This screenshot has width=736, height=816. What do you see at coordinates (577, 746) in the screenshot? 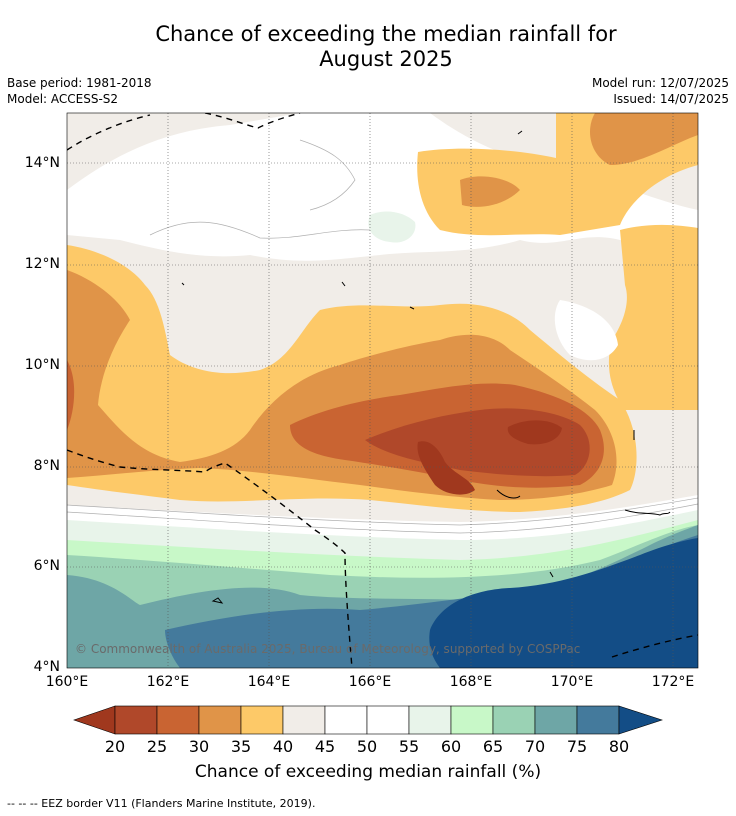
I see `colorbar-tick-label: 75` at bounding box center [577, 746].